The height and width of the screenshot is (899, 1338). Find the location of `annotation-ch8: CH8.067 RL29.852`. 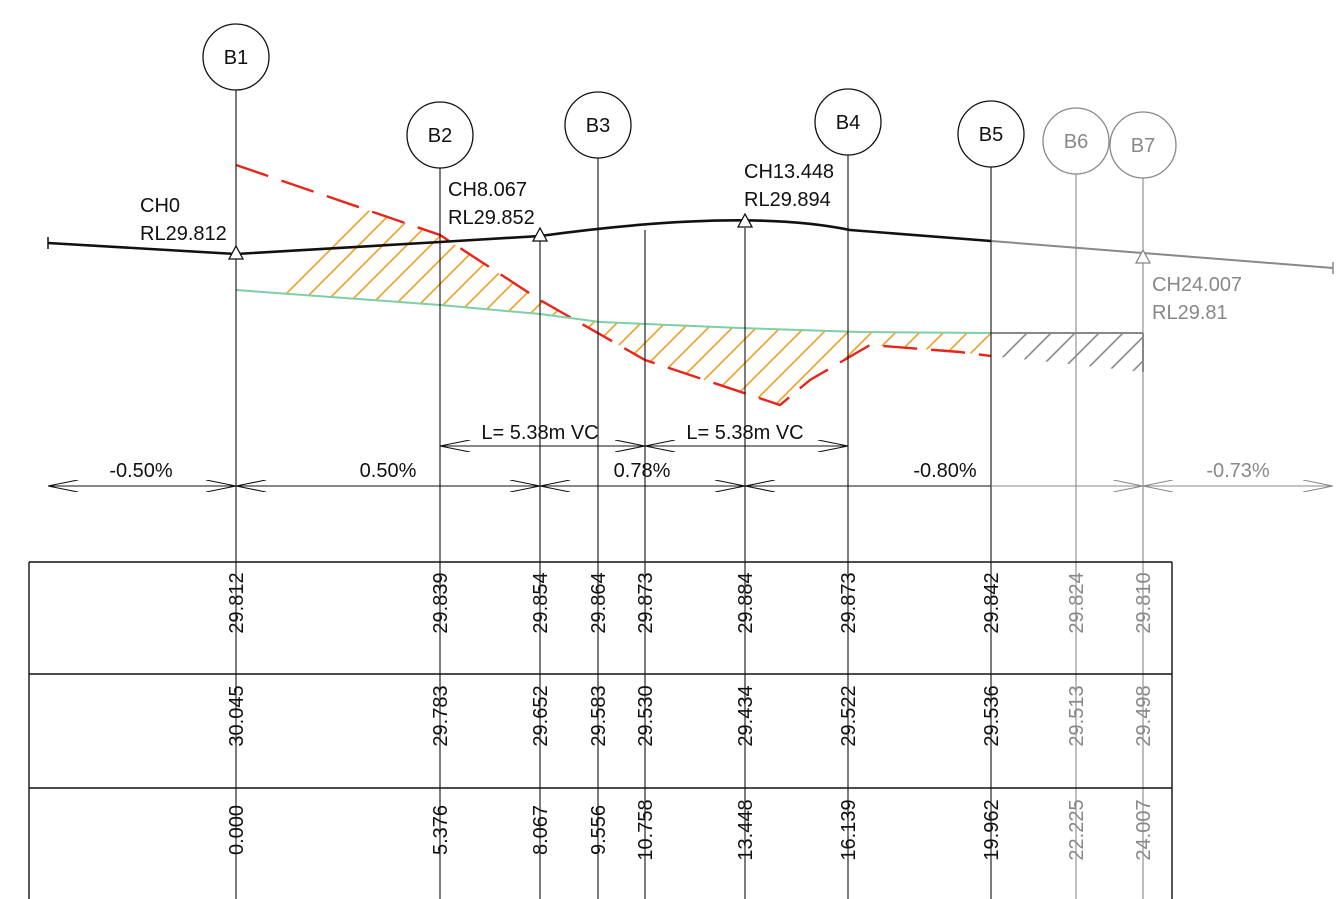

annotation-ch8: CH8.067 RL29.852 is located at coordinates (491, 204).